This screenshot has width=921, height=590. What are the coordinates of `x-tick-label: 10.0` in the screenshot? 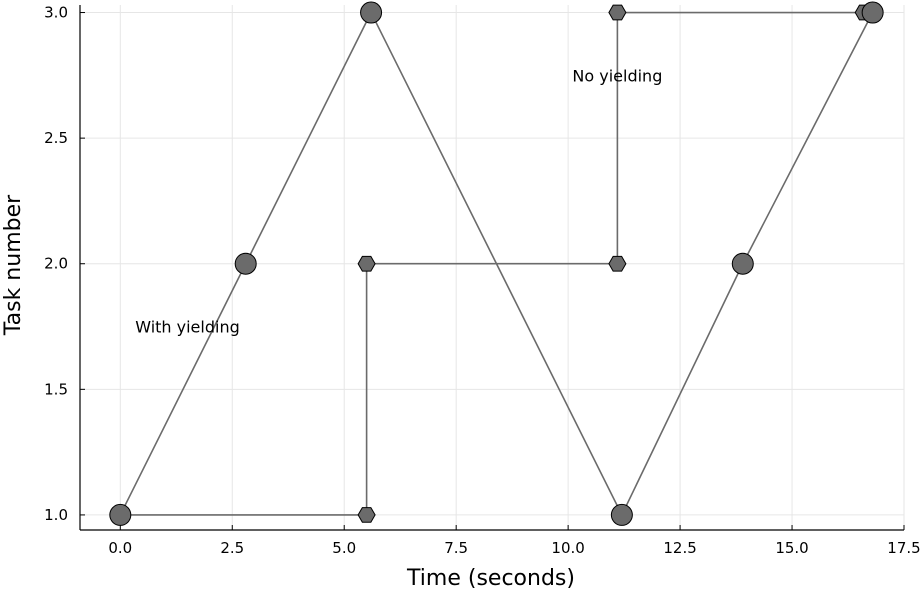 It's located at (567, 548).